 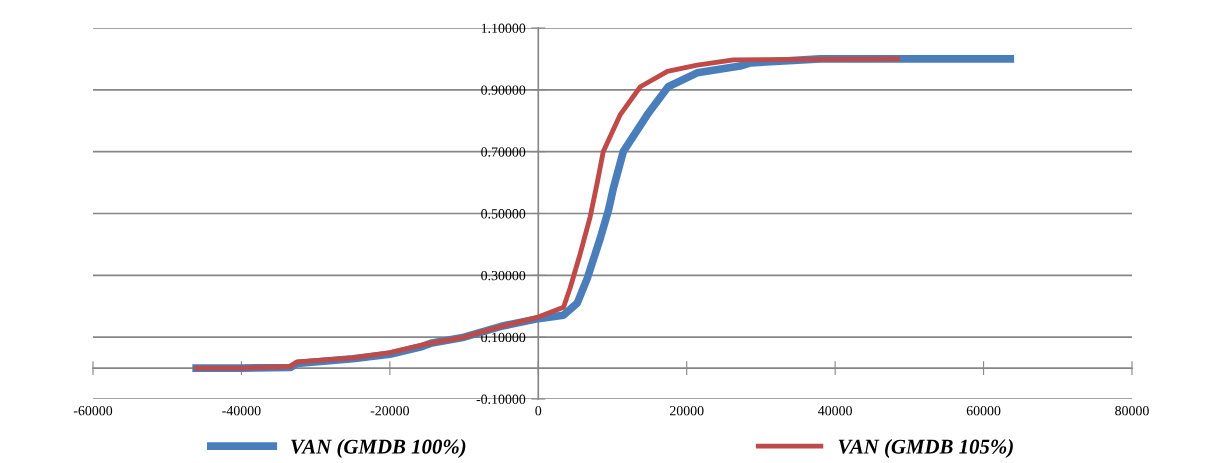 I want to click on x-tick-label: -60000, so click(x=93, y=410).